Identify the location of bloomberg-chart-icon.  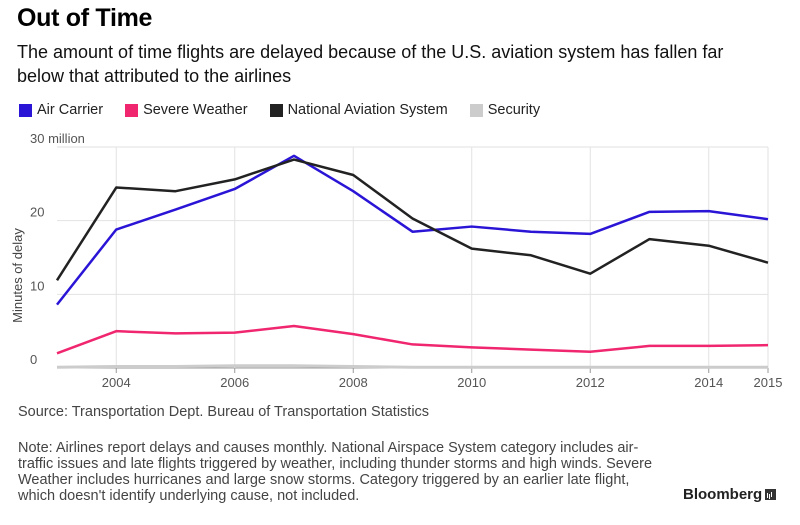
(771, 494).